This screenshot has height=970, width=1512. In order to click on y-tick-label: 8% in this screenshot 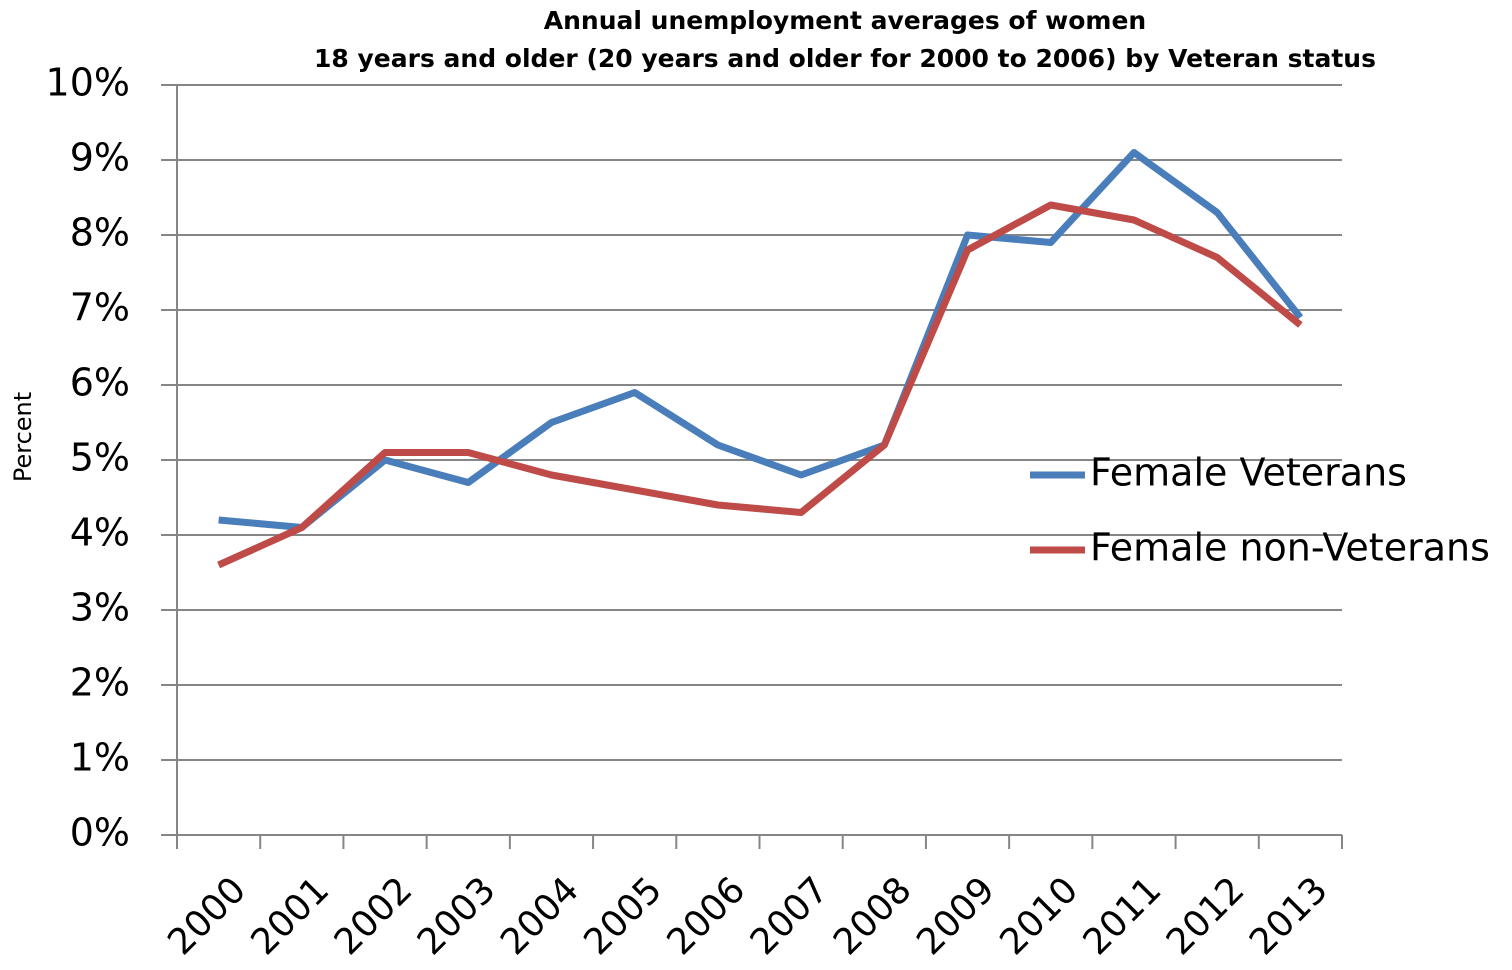, I will do `click(100, 233)`.